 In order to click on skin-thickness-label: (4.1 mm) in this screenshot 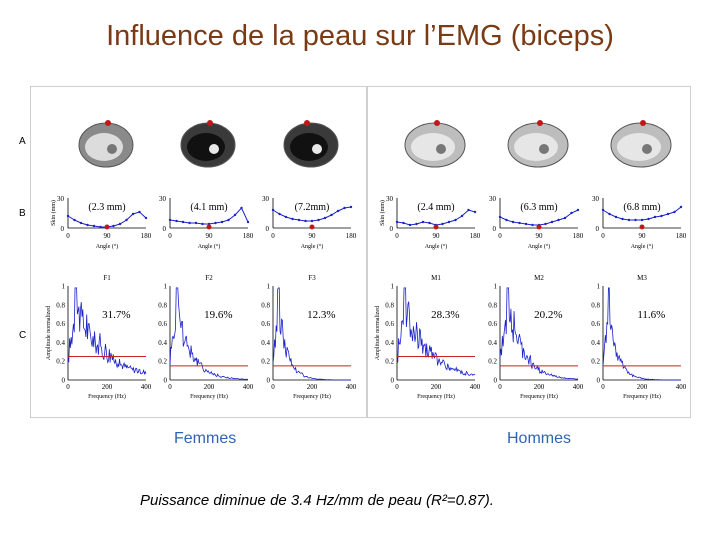, I will do `click(208, 207)`.